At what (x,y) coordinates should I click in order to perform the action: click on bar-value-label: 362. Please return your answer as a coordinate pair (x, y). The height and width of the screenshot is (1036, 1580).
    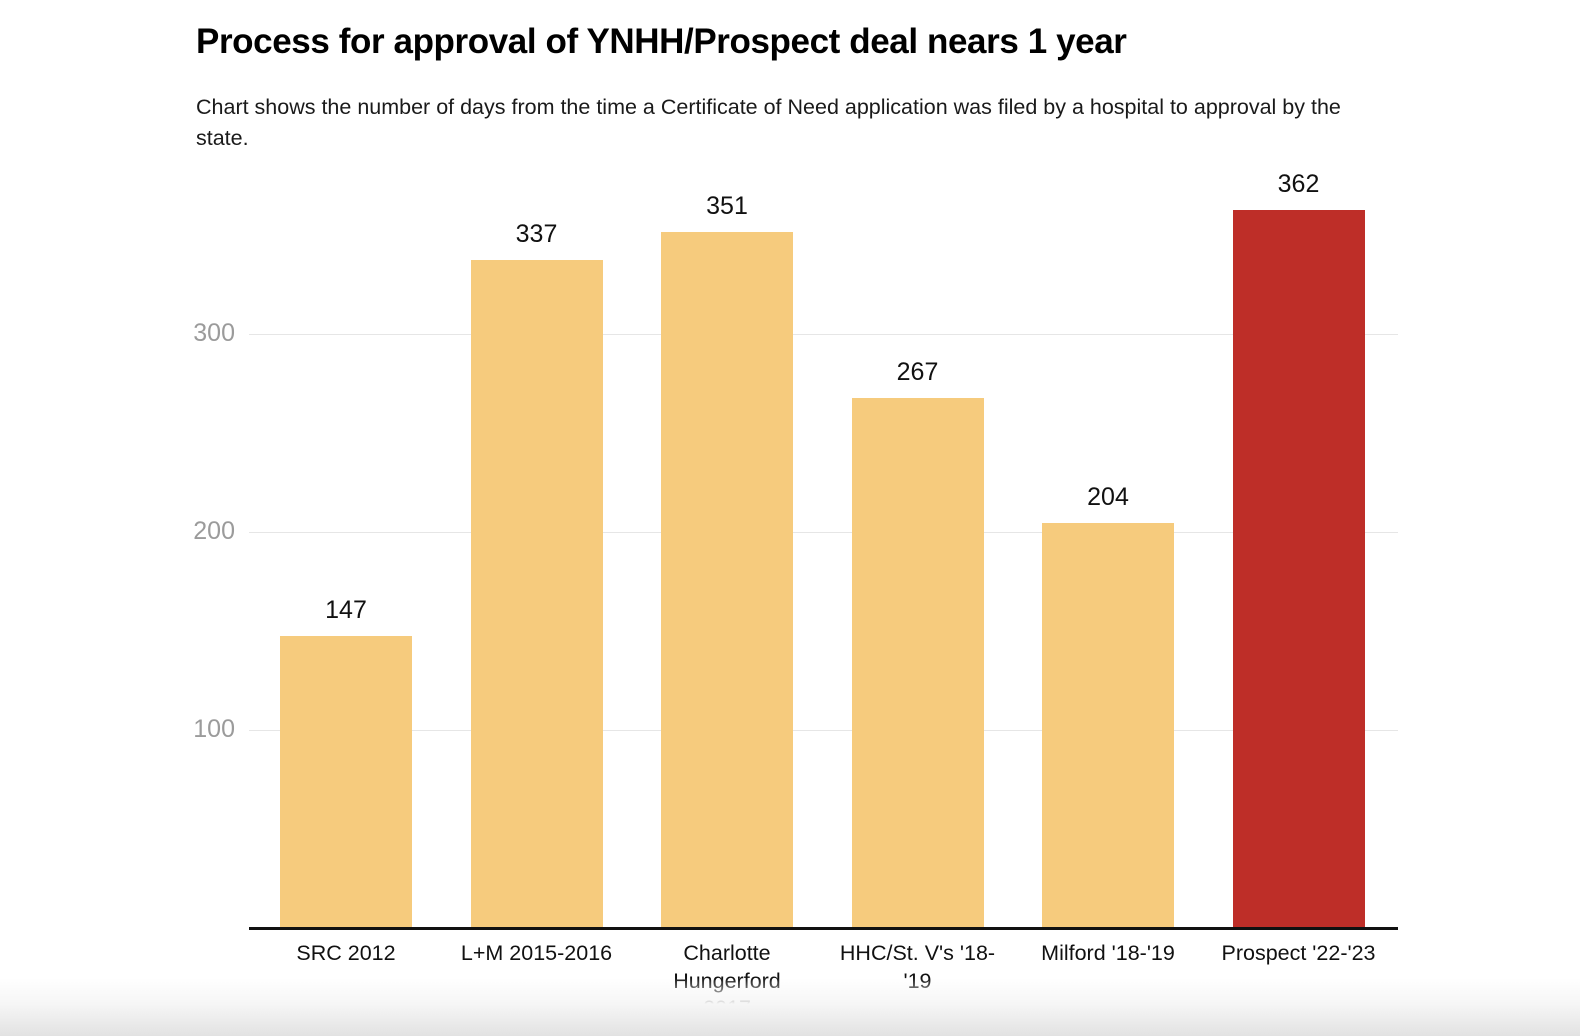
    Looking at the image, I should click on (1298, 184).